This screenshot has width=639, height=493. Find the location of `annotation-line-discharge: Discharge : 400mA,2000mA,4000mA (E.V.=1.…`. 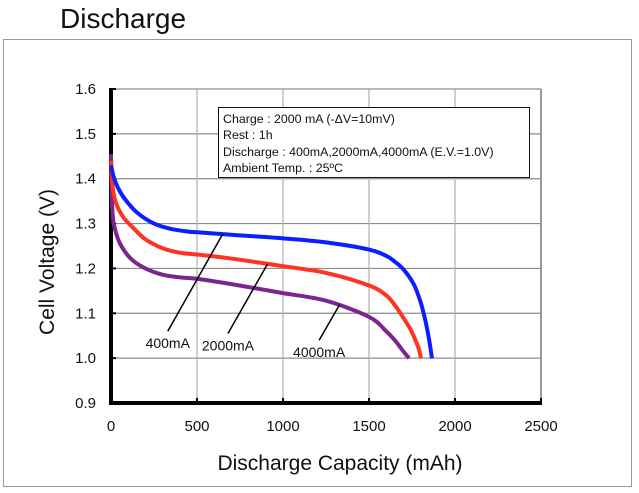

annotation-line-discharge: Discharge : 400mA,2000mA,4000mA (E.V.=1.… is located at coordinates (358, 151).